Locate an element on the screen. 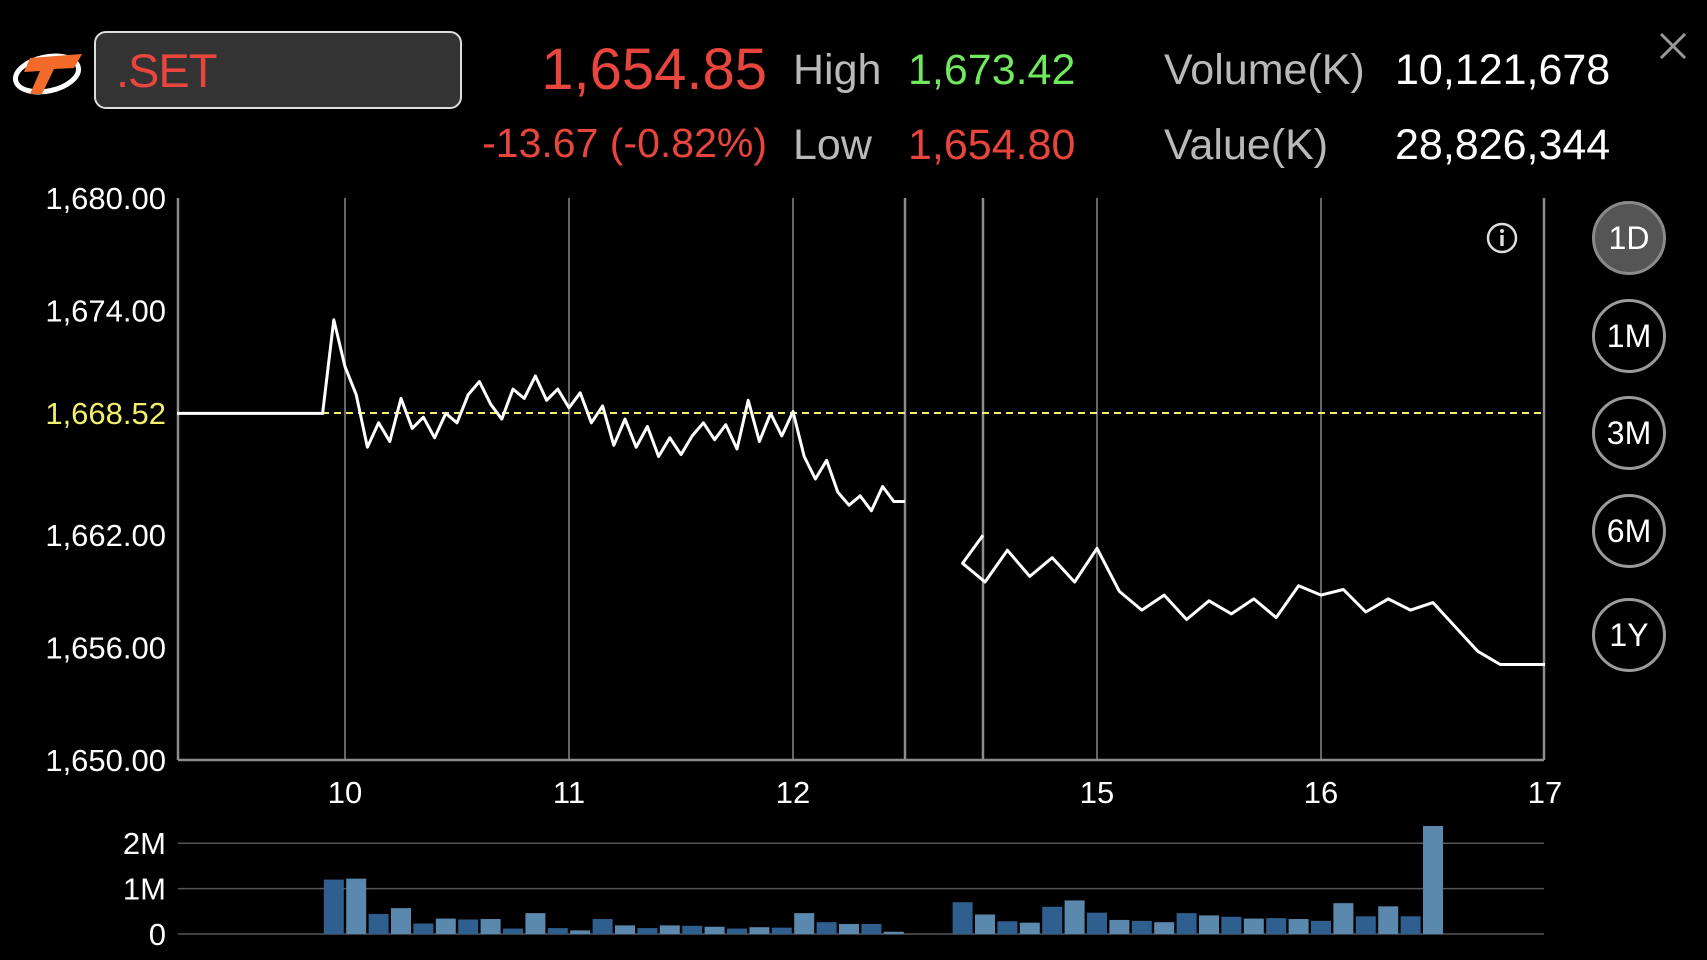  info-button is located at coordinates (1502, 238).